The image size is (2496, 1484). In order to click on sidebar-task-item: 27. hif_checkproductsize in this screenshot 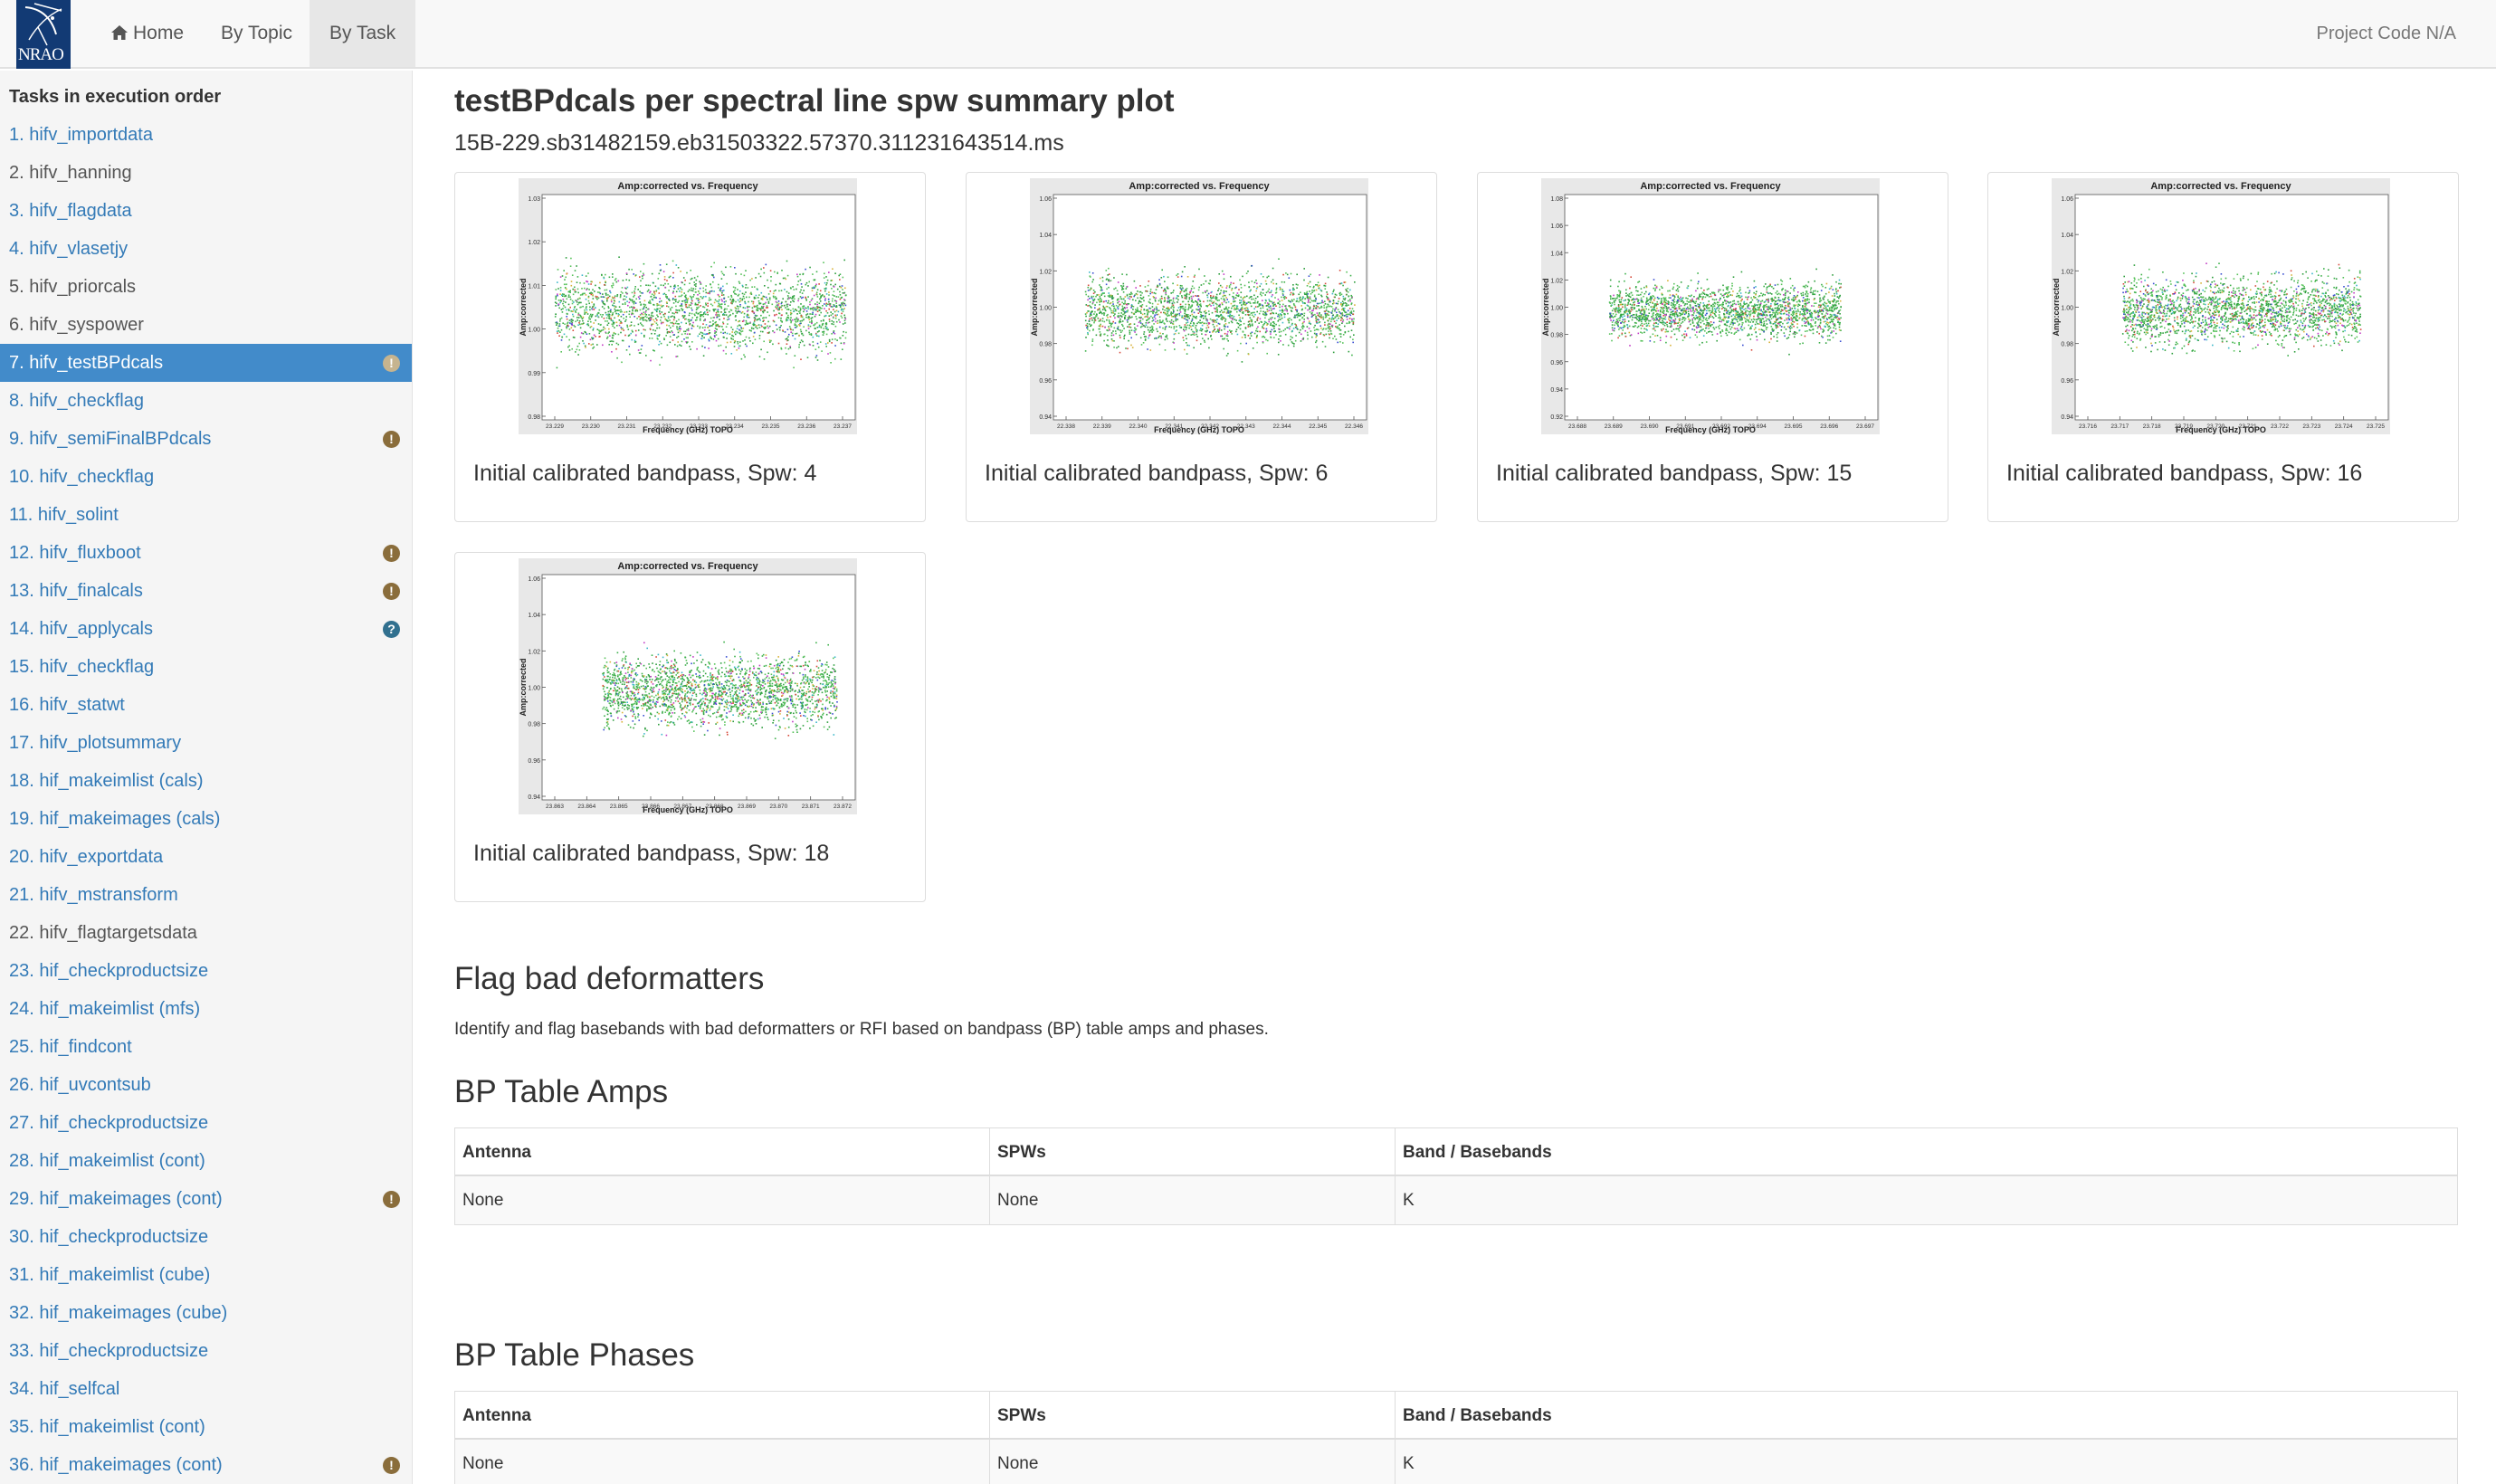, I will do `click(206, 1123)`.